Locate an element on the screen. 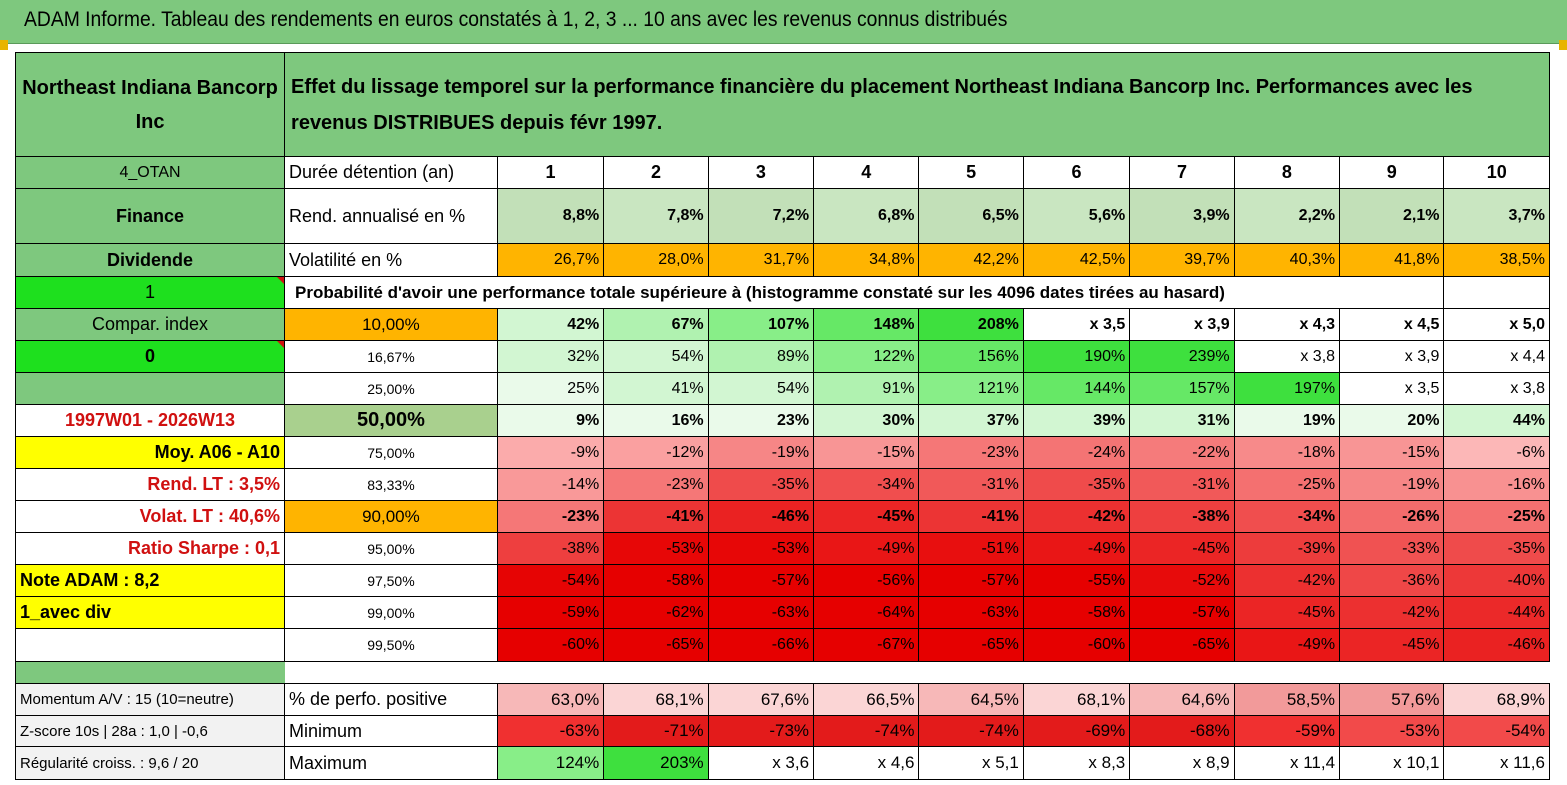  summary-label: Maximum is located at coordinates (391, 763).